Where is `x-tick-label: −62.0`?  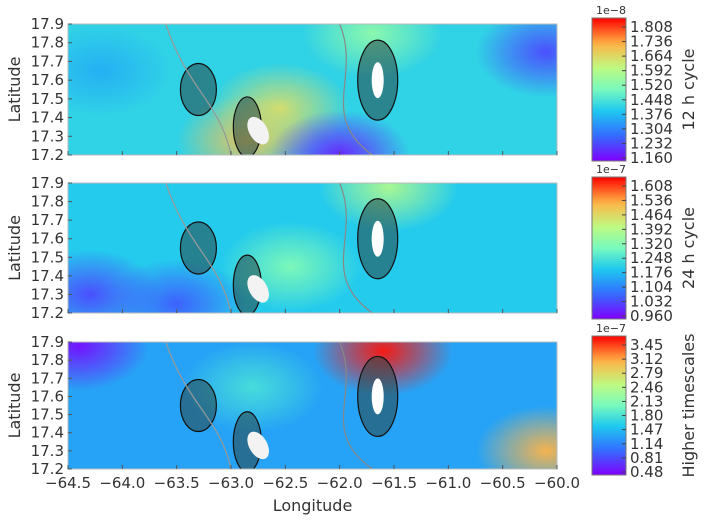 x-tick-label: −62.0 is located at coordinates (340, 483).